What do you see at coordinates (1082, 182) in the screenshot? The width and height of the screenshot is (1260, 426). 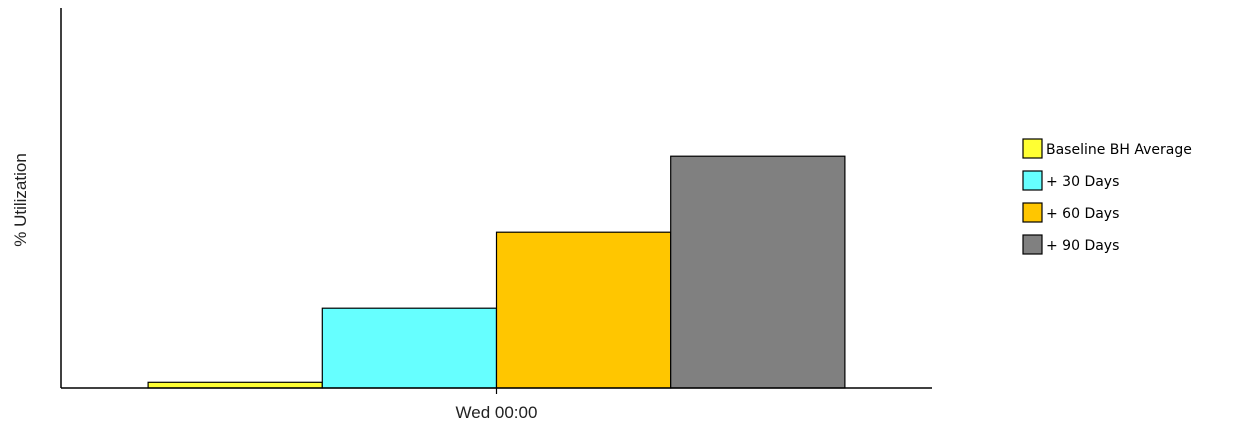 I see `legend-label-1: + 30 Days` at bounding box center [1082, 182].